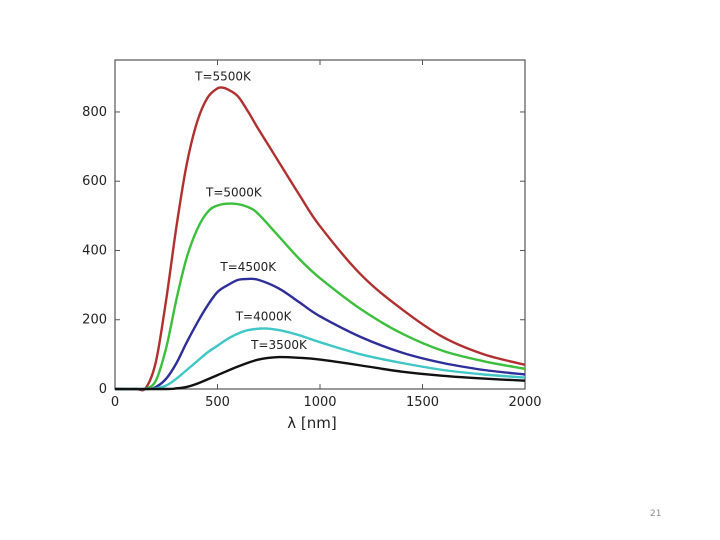 The width and height of the screenshot is (720, 540). What do you see at coordinates (94, 181) in the screenshot?
I see `y-tick-label: 600` at bounding box center [94, 181].